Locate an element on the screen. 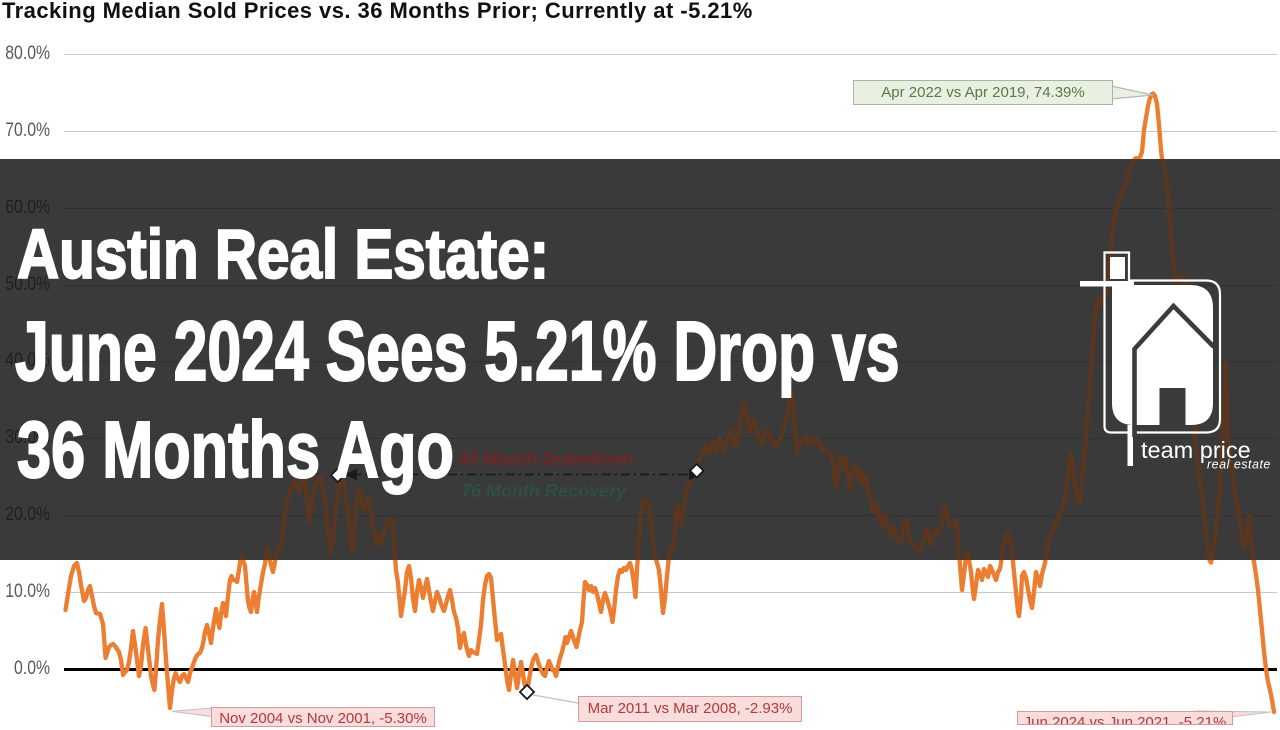  svg-text: real estate is located at coordinates (1239, 465).